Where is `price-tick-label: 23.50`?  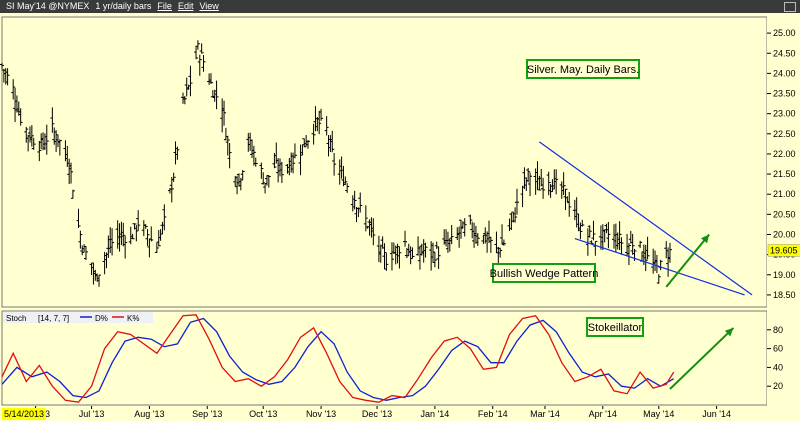
price-tick-label: 23.50 is located at coordinates (784, 94).